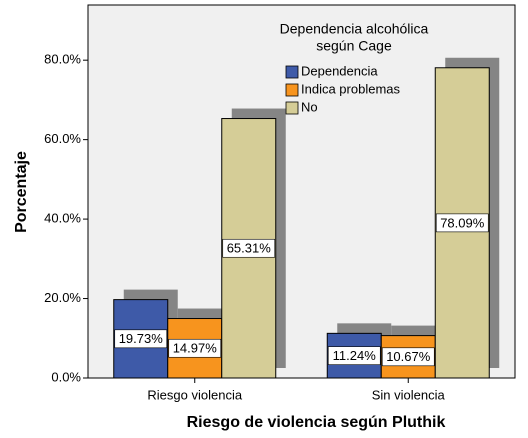 Image resolution: width=528 pixels, height=438 pixels. What do you see at coordinates (354, 46) in the screenshot?
I see `legend-title: según Cage` at bounding box center [354, 46].